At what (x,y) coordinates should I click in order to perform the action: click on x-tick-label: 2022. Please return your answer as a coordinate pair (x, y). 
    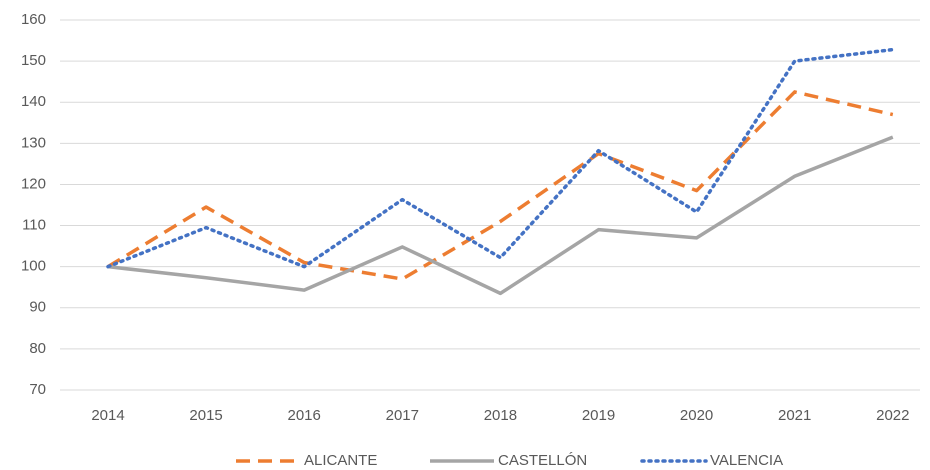
    Looking at the image, I should click on (892, 415).